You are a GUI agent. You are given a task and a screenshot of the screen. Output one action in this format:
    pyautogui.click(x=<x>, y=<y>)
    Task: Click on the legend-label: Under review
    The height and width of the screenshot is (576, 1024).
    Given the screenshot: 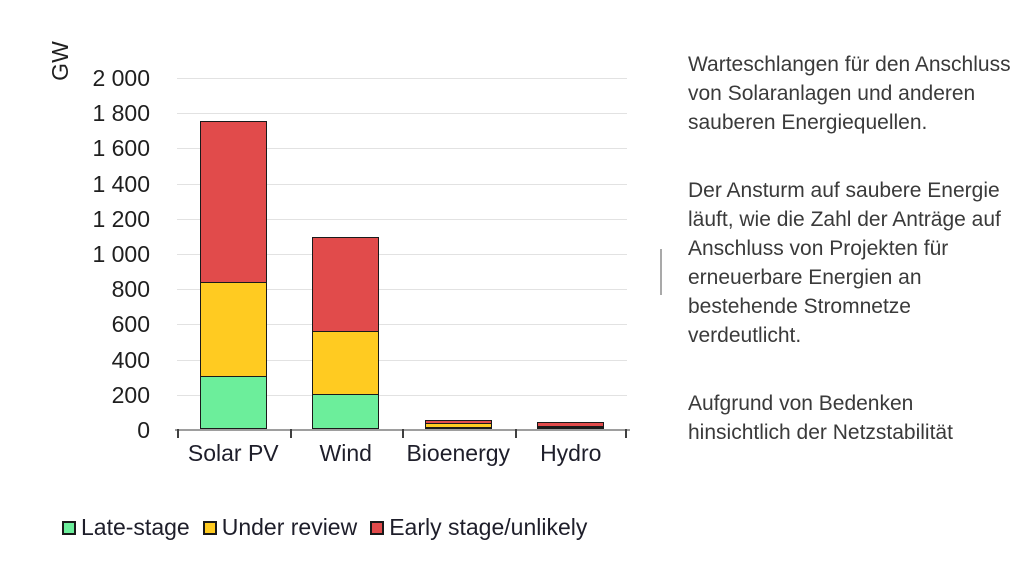 What is the action you would take?
    pyautogui.click(x=289, y=527)
    